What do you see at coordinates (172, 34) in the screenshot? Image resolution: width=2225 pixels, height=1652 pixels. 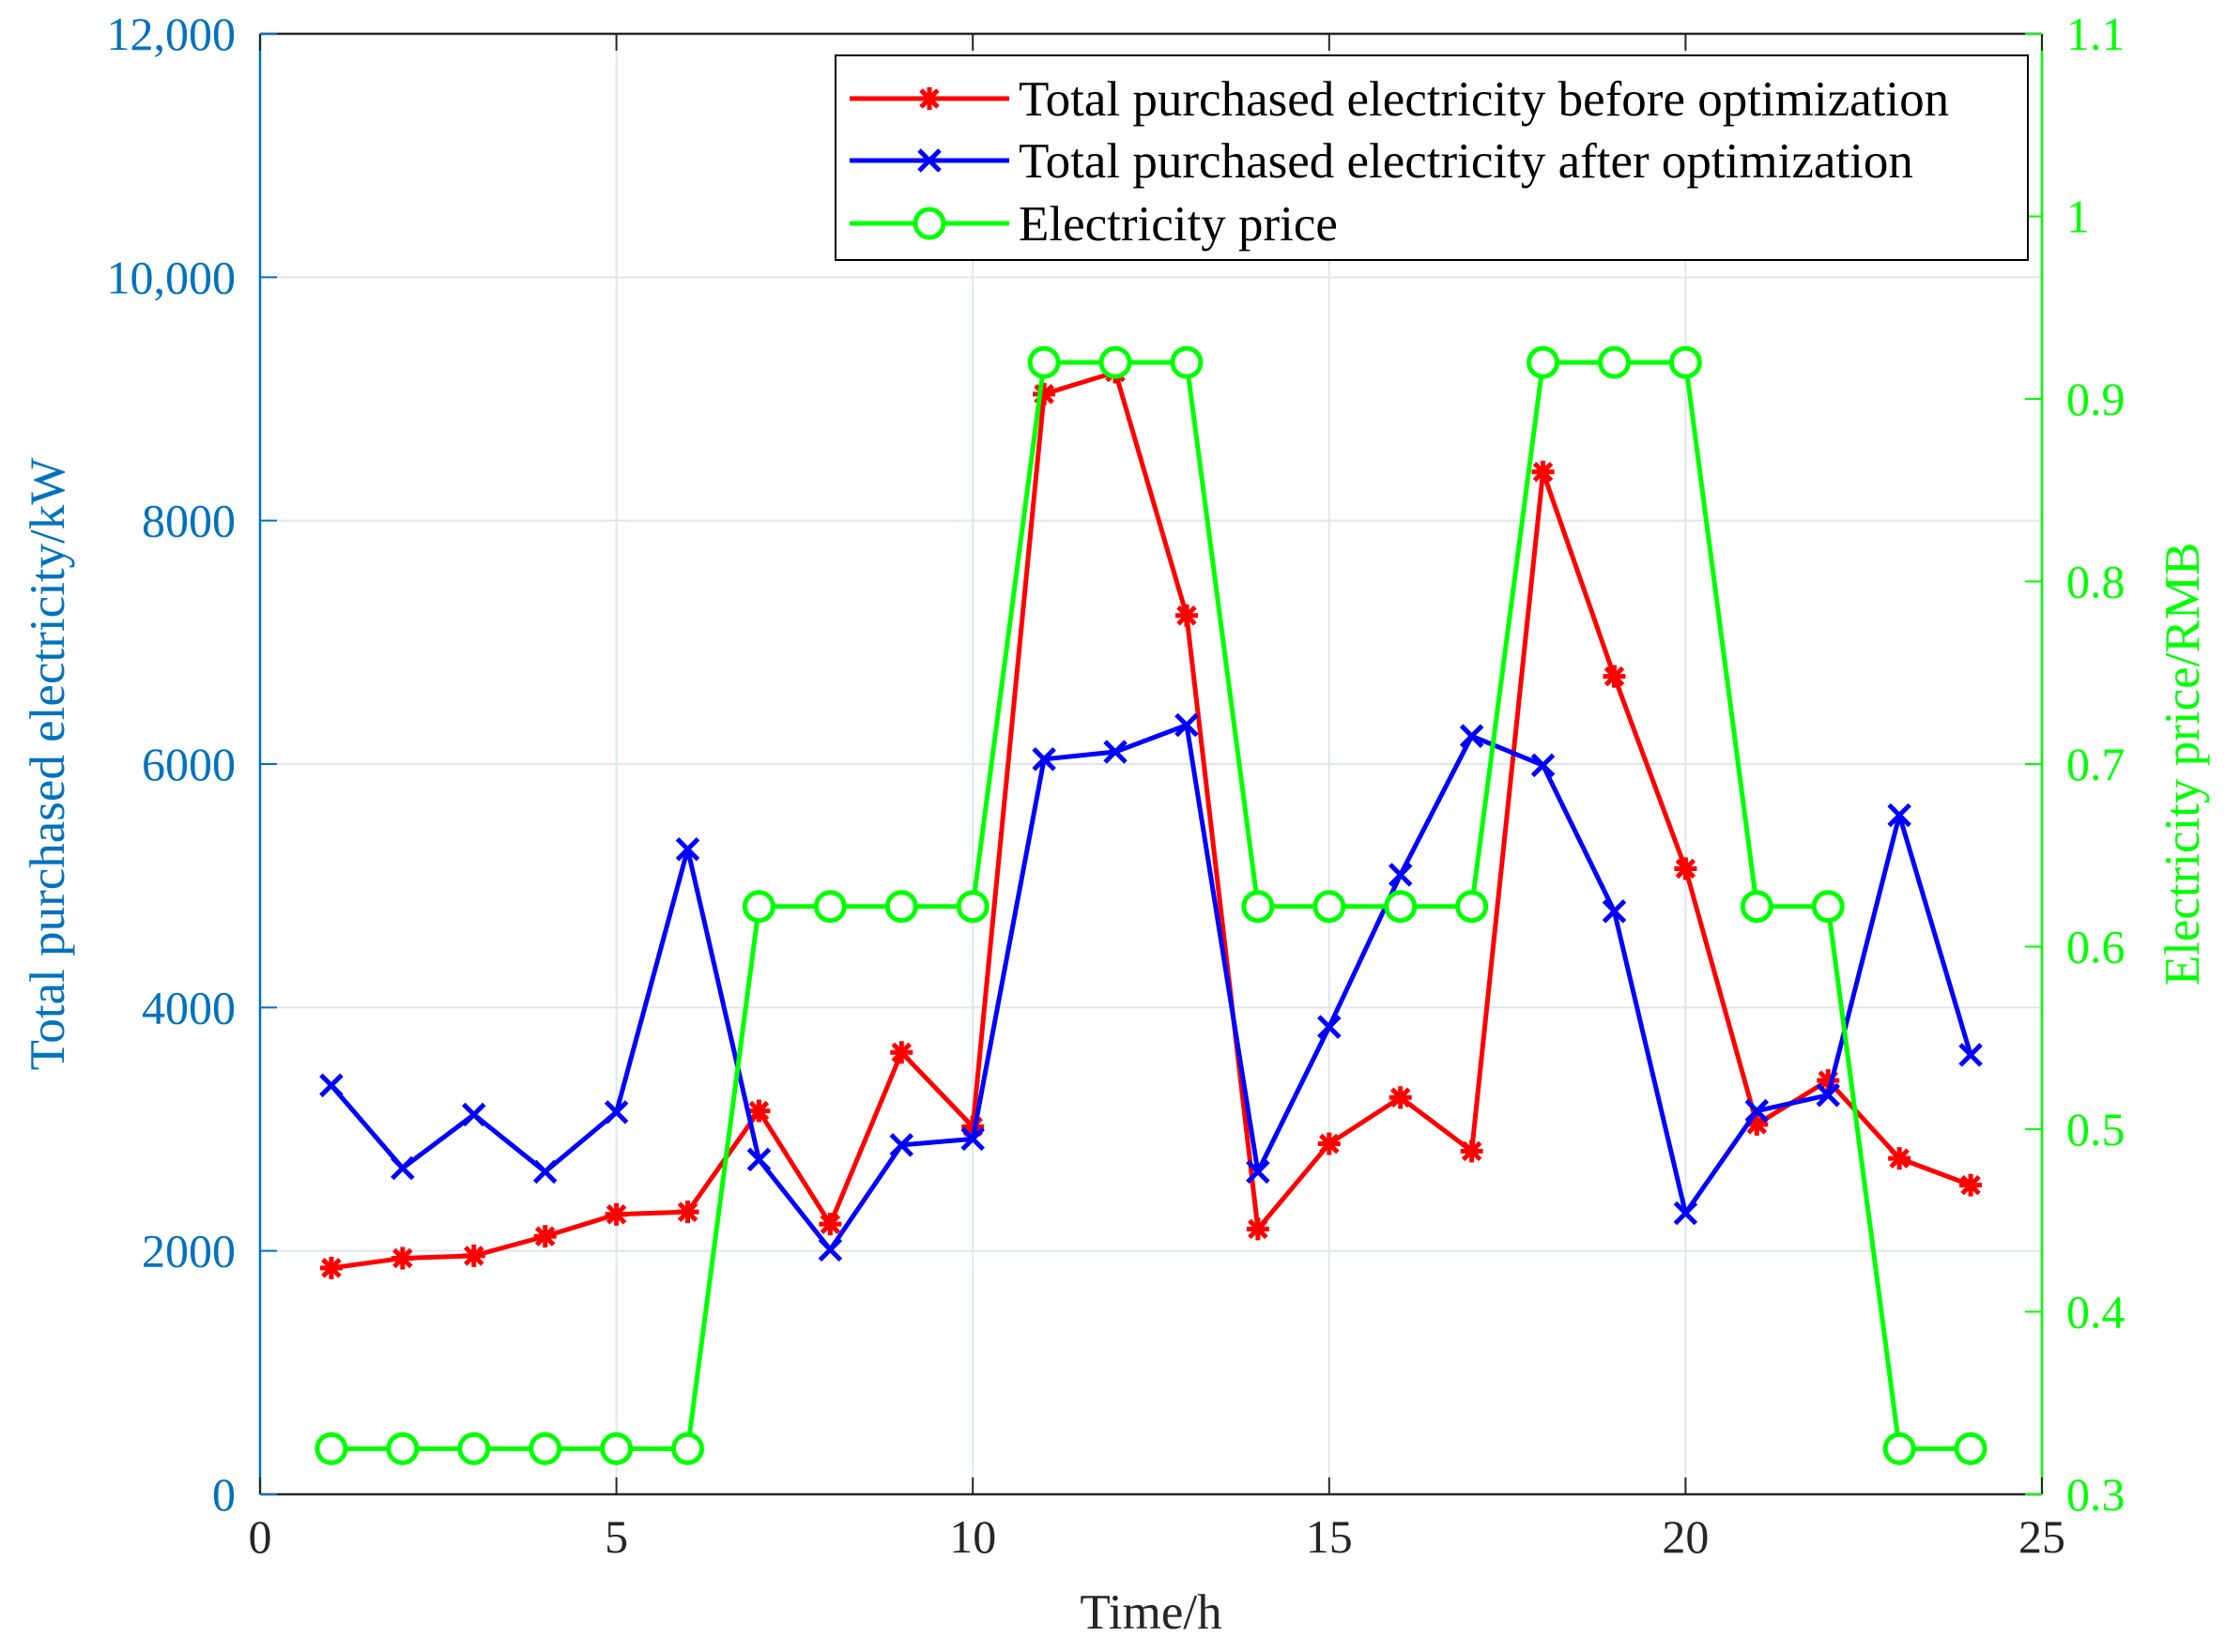 I see `left-y-tick-label: 12,000` at bounding box center [172, 34].